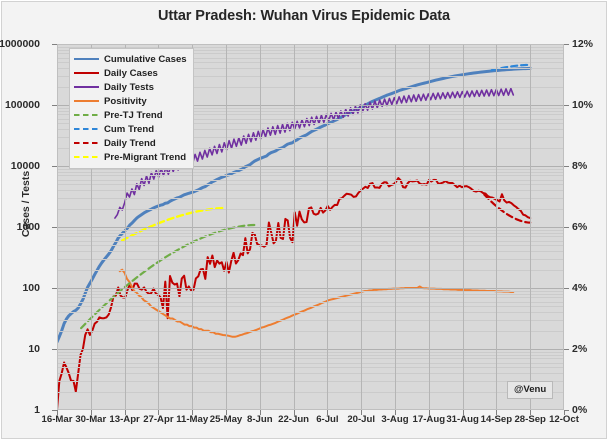 The height and width of the screenshot is (443, 610). I want to click on y-axis-tick-label: 1, so click(37, 410).